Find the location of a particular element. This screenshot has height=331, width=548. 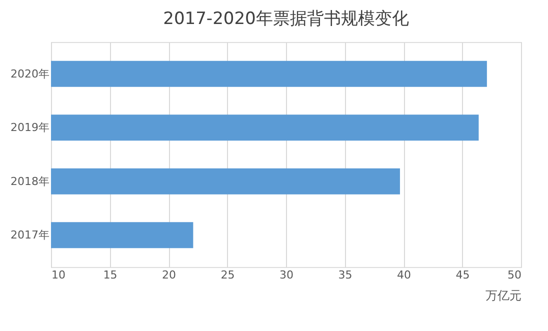

y-tick-label: 2018年 is located at coordinates (30, 181).